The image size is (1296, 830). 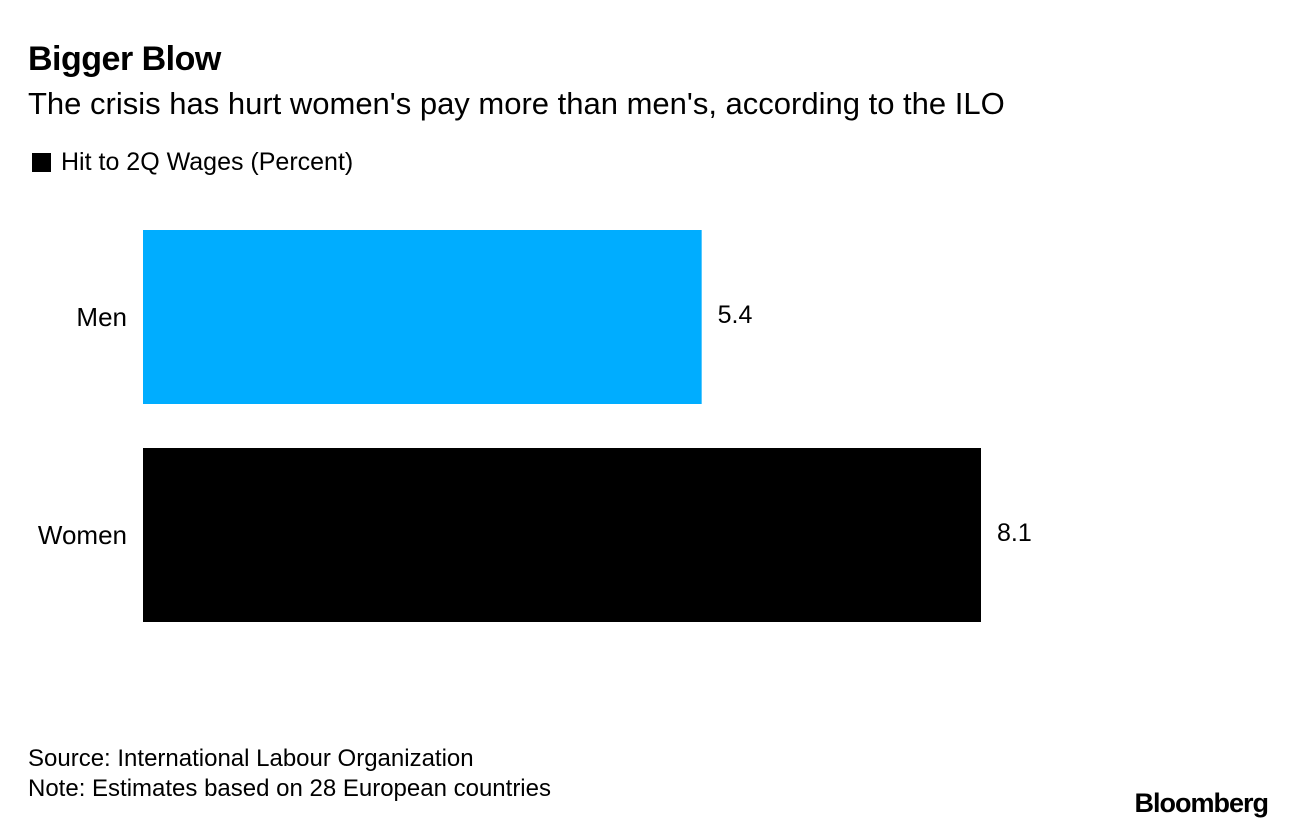 I want to click on chart-title: Bigger Blow, so click(x=124, y=59).